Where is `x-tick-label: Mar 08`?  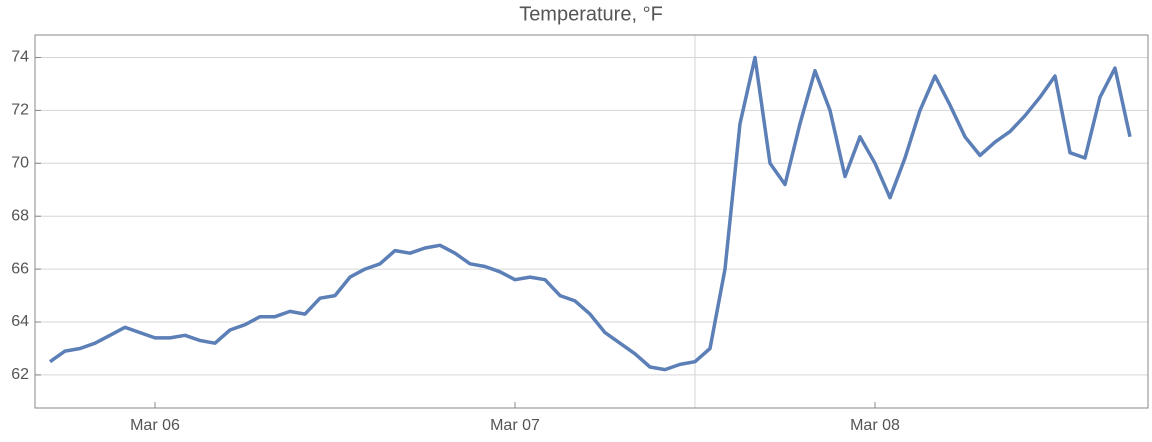
x-tick-label: Mar 08 is located at coordinates (875, 425).